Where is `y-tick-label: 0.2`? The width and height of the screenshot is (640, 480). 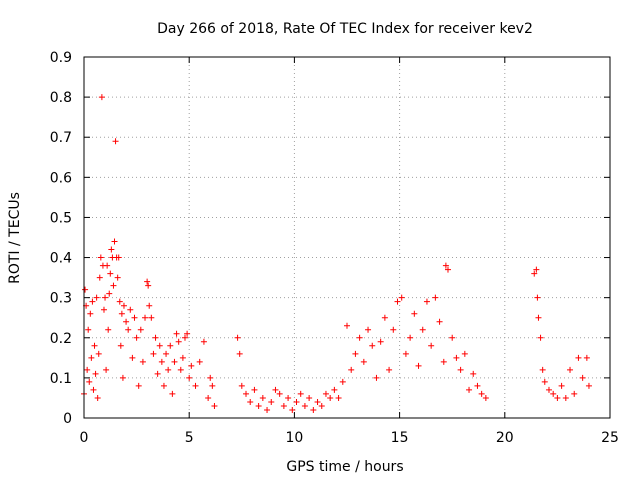 y-tick-label: 0.2 is located at coordinates (61, 339).